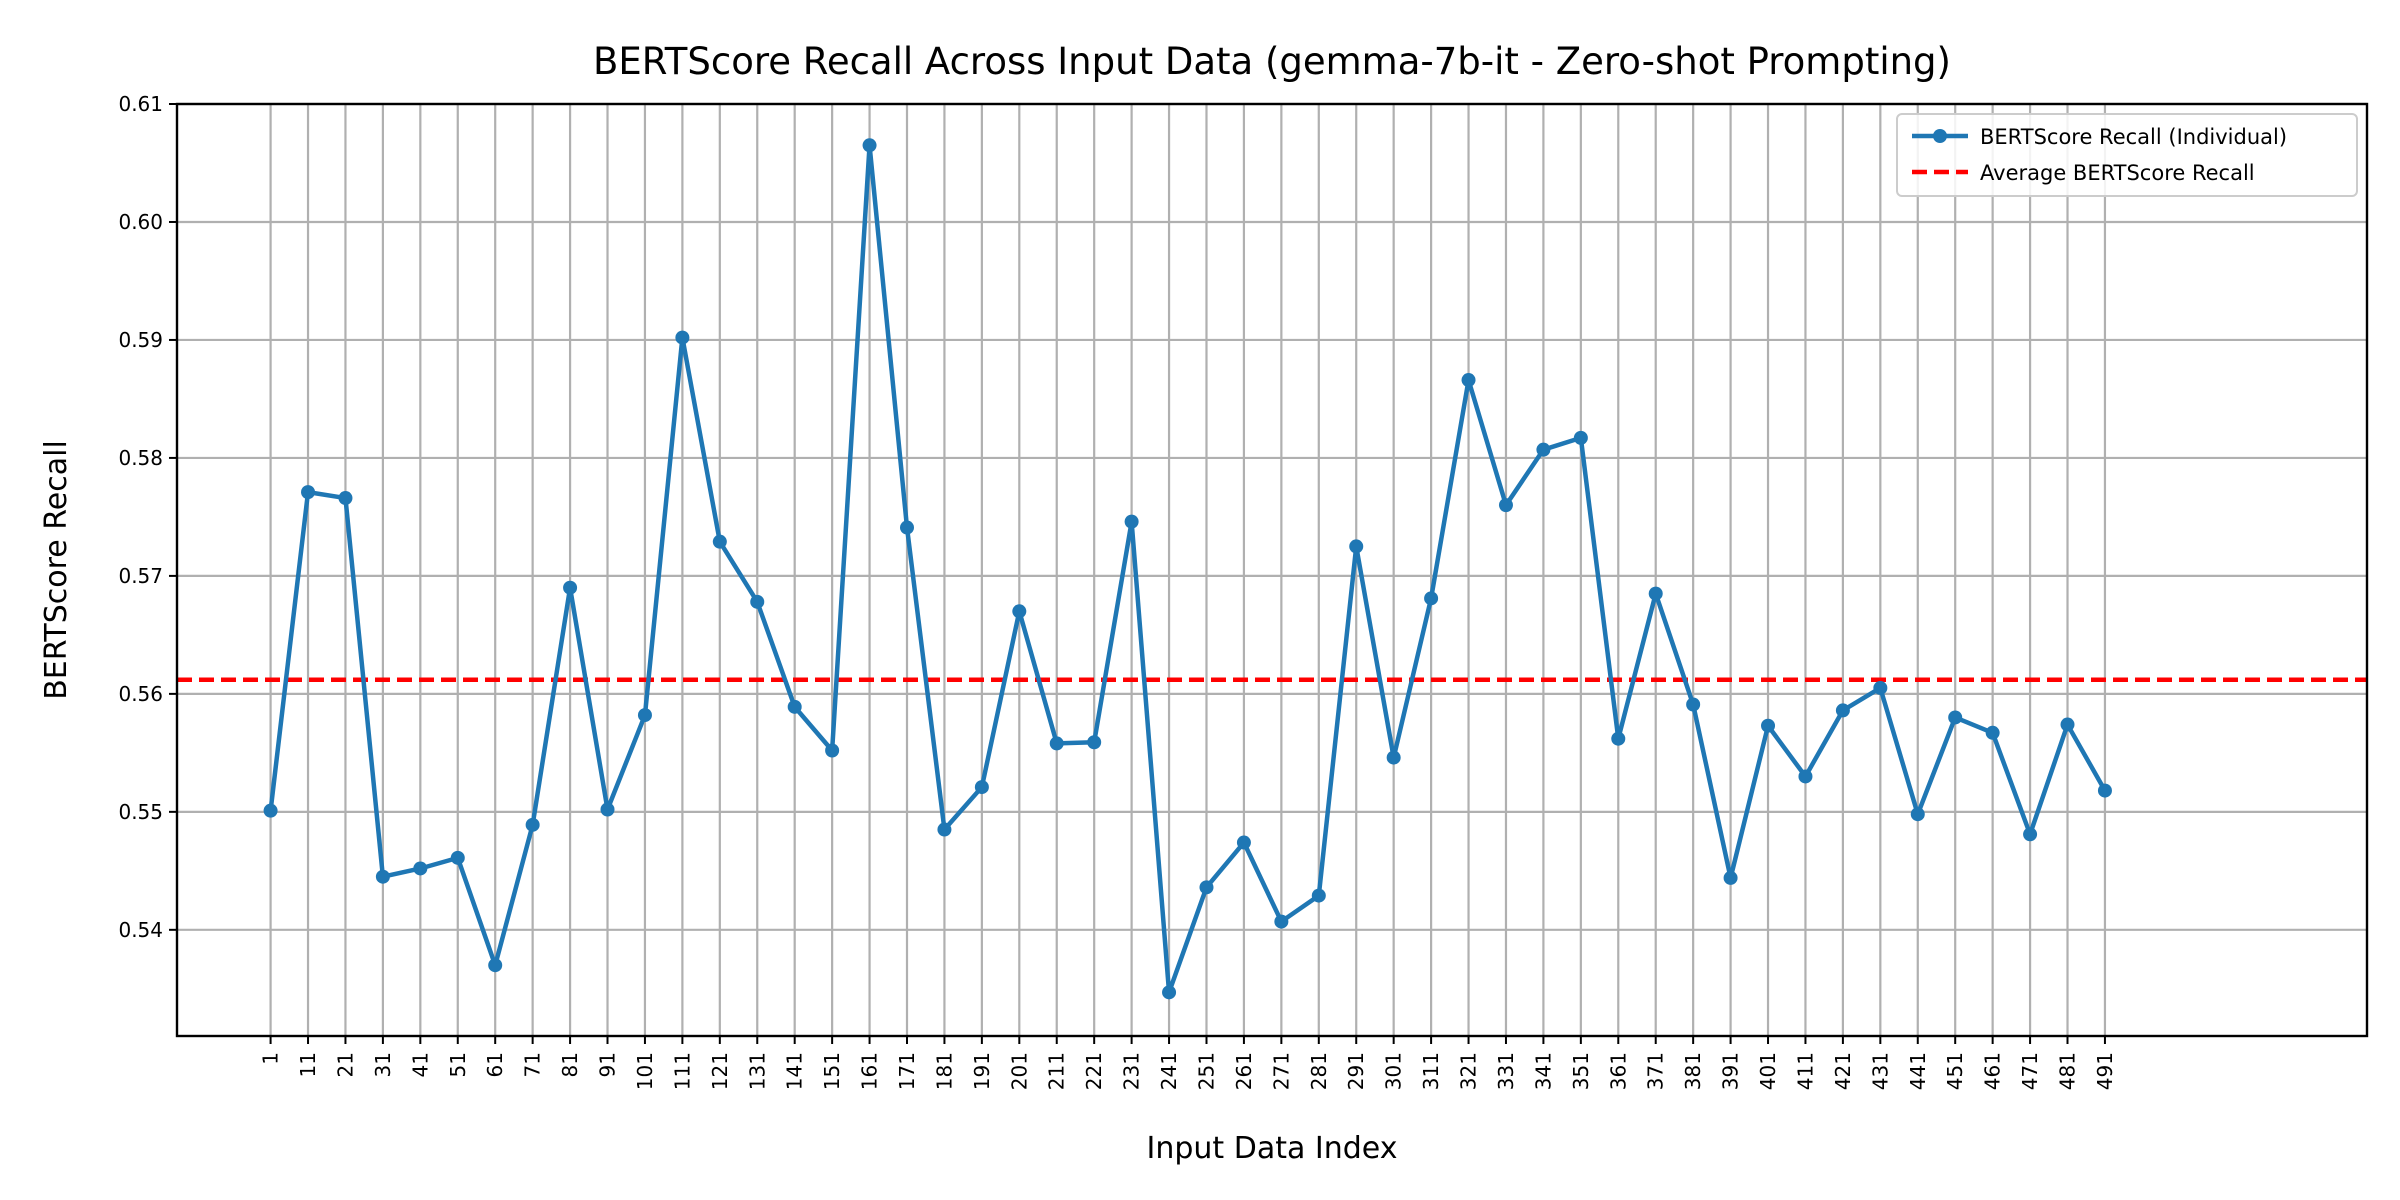 The width and height of the screenshot is (2400, 1200). Describe the element at coordinates (1581, 1071) in the screenshot. I see `x-tick-label: 351` at that location.